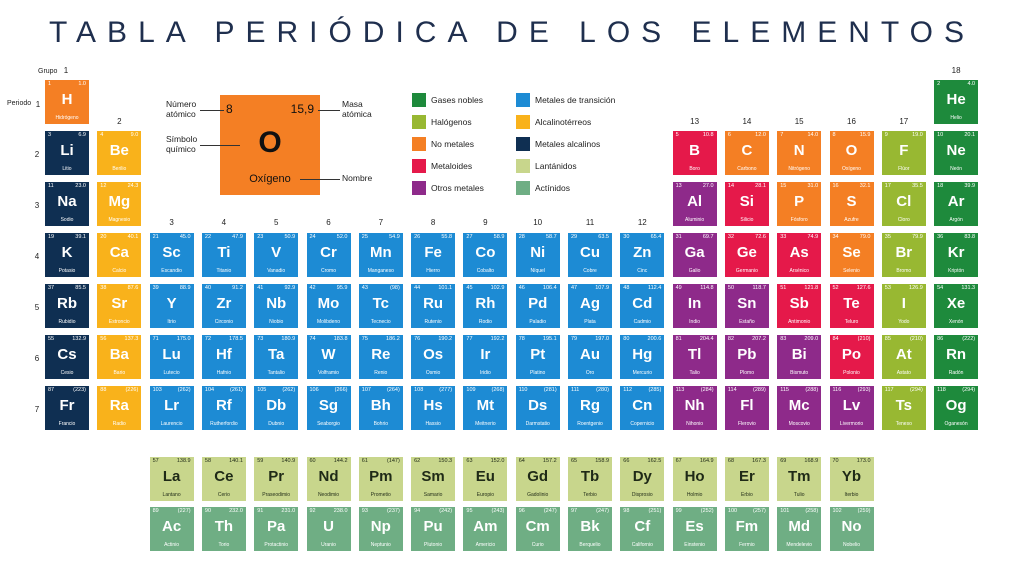 This screenshot has height=573, width=1024. What do you see at coordinates (433, 405) in the screenshot?
I see `element-symbol: Hs` at bounding box center [433, 405].